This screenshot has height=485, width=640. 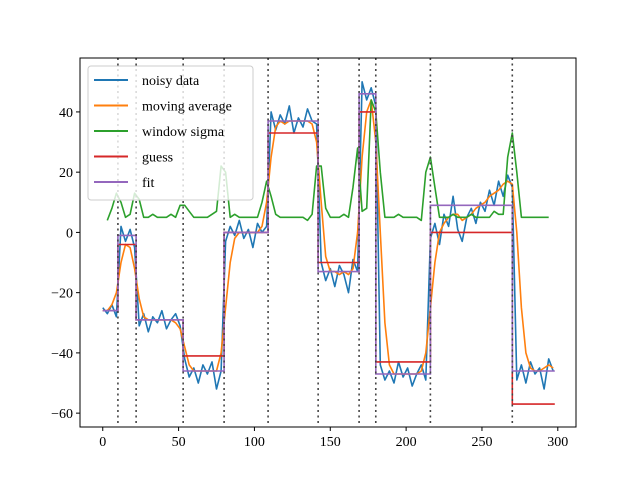 I want to click on x-tick-label: 200, so click(x=406, y=442).